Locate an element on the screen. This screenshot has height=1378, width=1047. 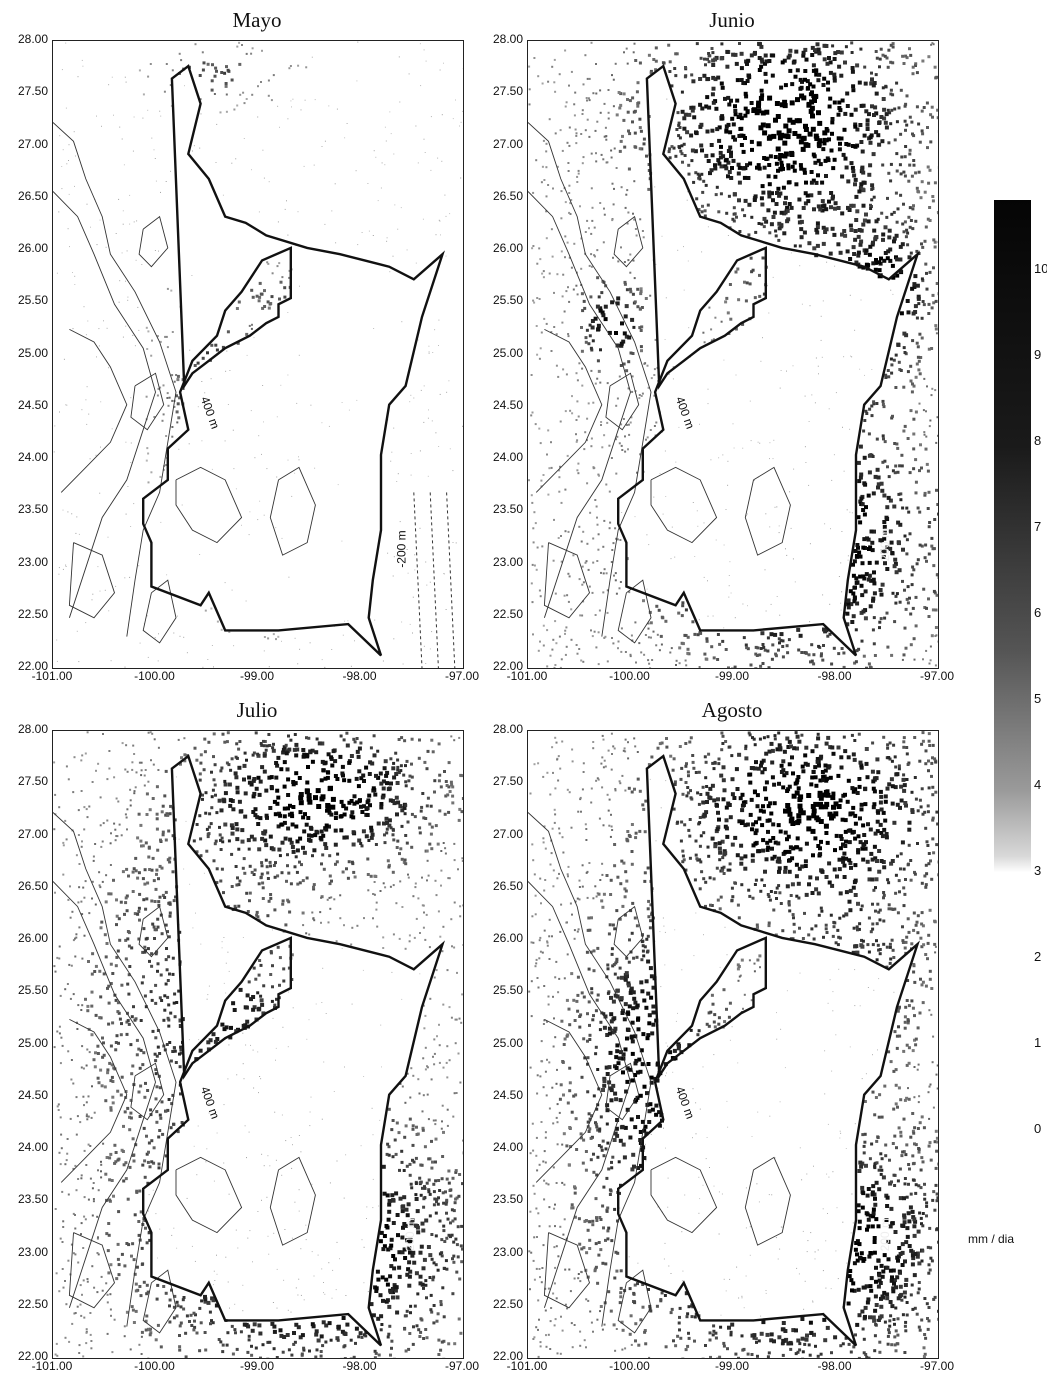
lat-tick: 26.50 is located at coordinates (32, 885).